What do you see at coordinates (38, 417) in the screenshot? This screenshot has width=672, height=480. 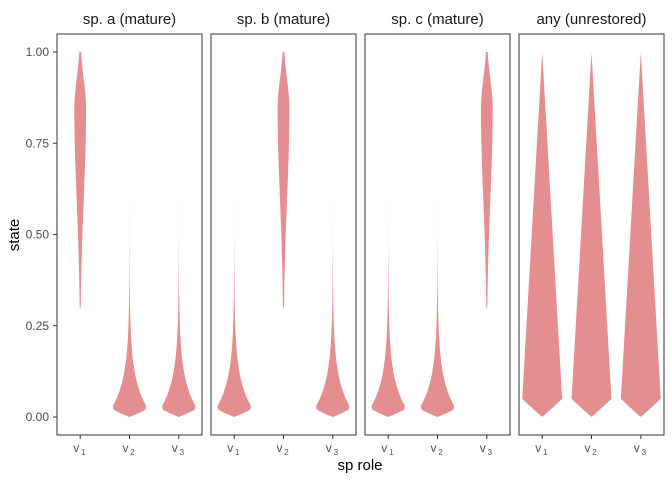 I see `y-tick-label: 0.00` at bounding box center [38, 417].